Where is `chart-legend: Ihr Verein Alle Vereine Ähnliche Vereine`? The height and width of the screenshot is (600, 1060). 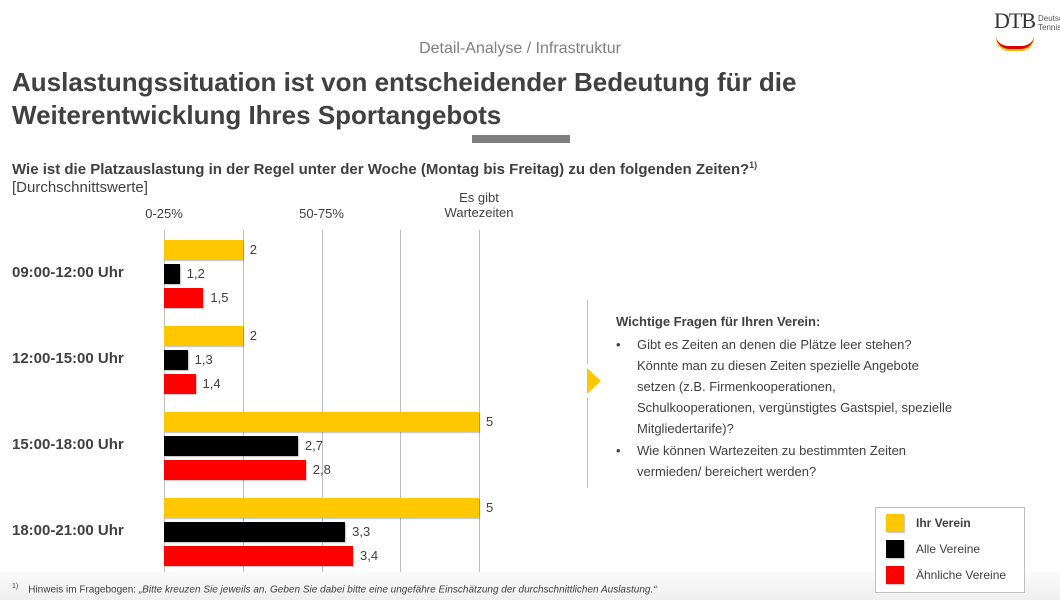
chart-legend: Ihr Verein Alle Vereine Ähnliche Vereine is located at coordinates (950, 550).